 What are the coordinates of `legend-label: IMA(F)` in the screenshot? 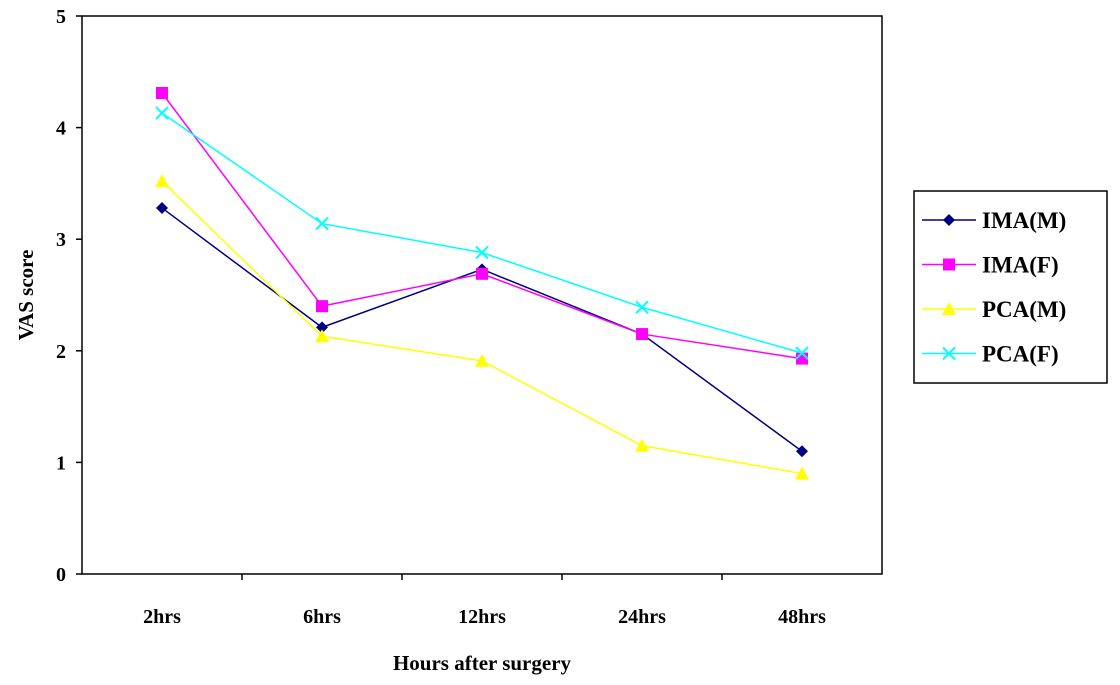 It's located at (1020, 265).